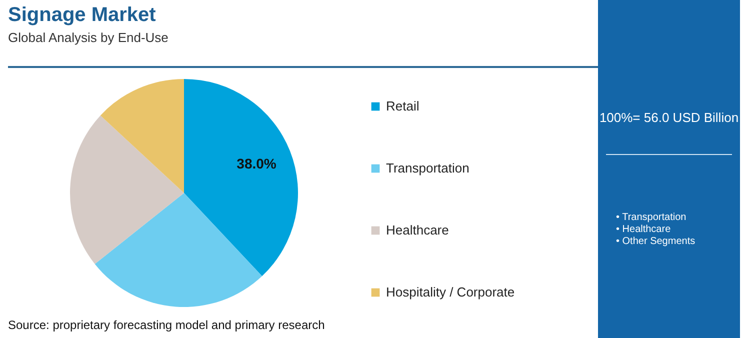 The height and width of the screenshot is (338, 750). Describe the element at coordinates (644, 230) in the screenshot. I see `text: • Healthcare` at that location.